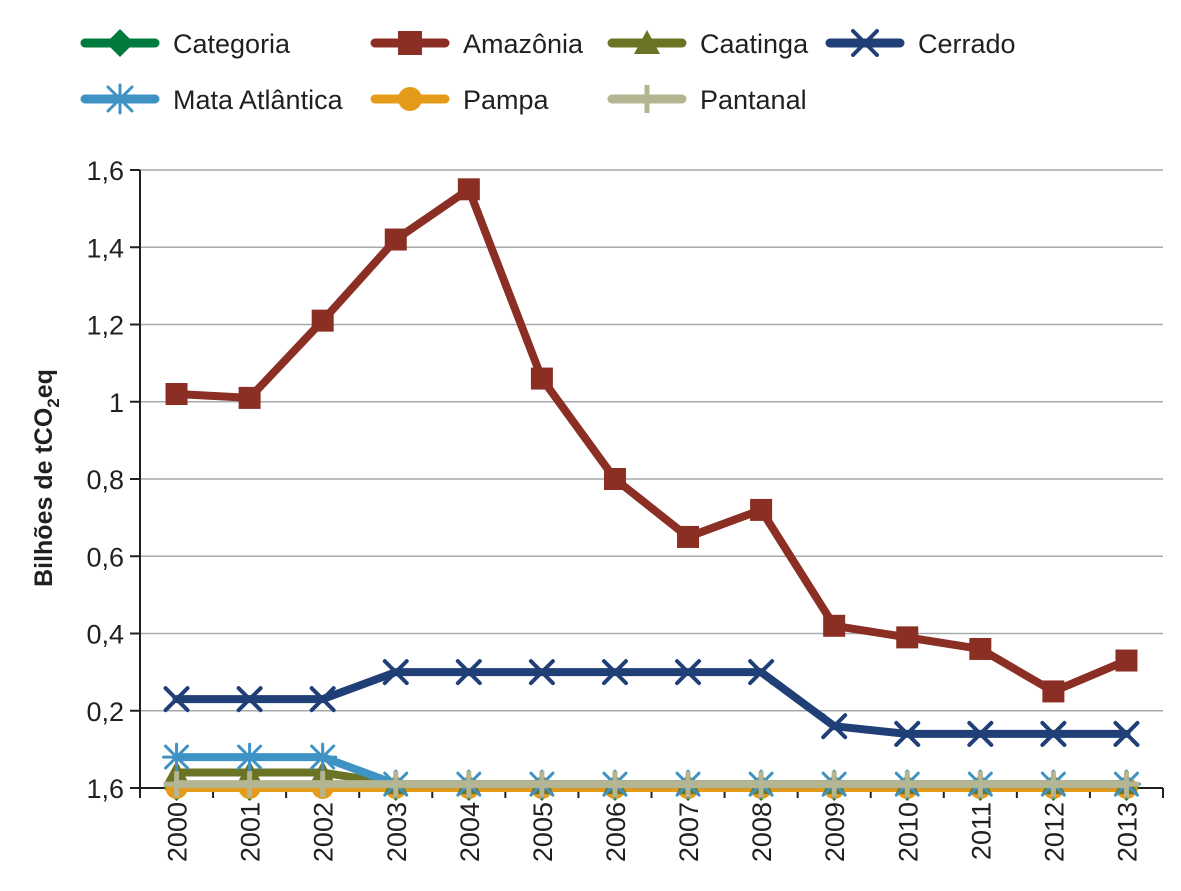 The height and width of the screenshot is (891, 1181). I want to click on x-tick-label: 2013, so click(1127, 832).